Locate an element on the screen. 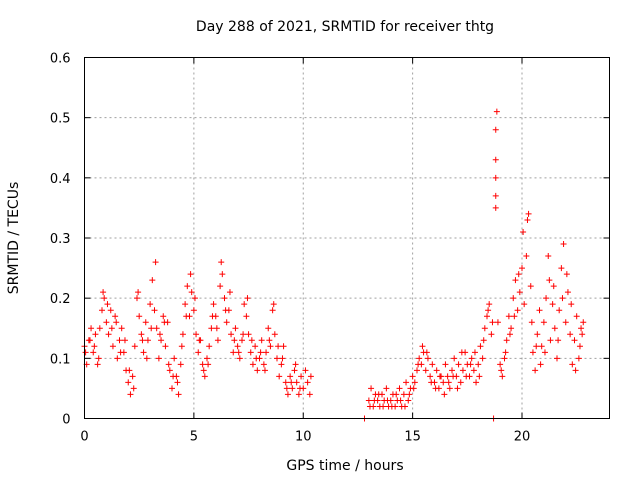 The width and height of the screenshot is (640, 480). y-tick-label: 0.6 is located at coordinates (60, 59).